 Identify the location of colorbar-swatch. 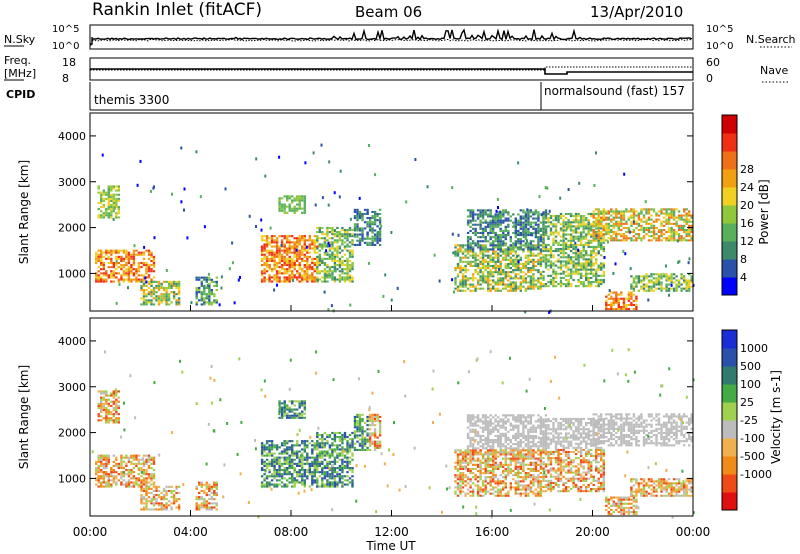
(729, 142).